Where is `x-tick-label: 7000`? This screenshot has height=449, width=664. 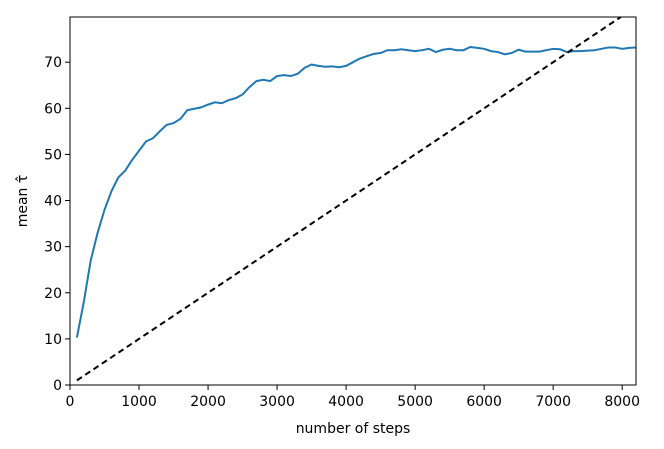 x-tick-label: 7000 is located at coordinates (553, 402).